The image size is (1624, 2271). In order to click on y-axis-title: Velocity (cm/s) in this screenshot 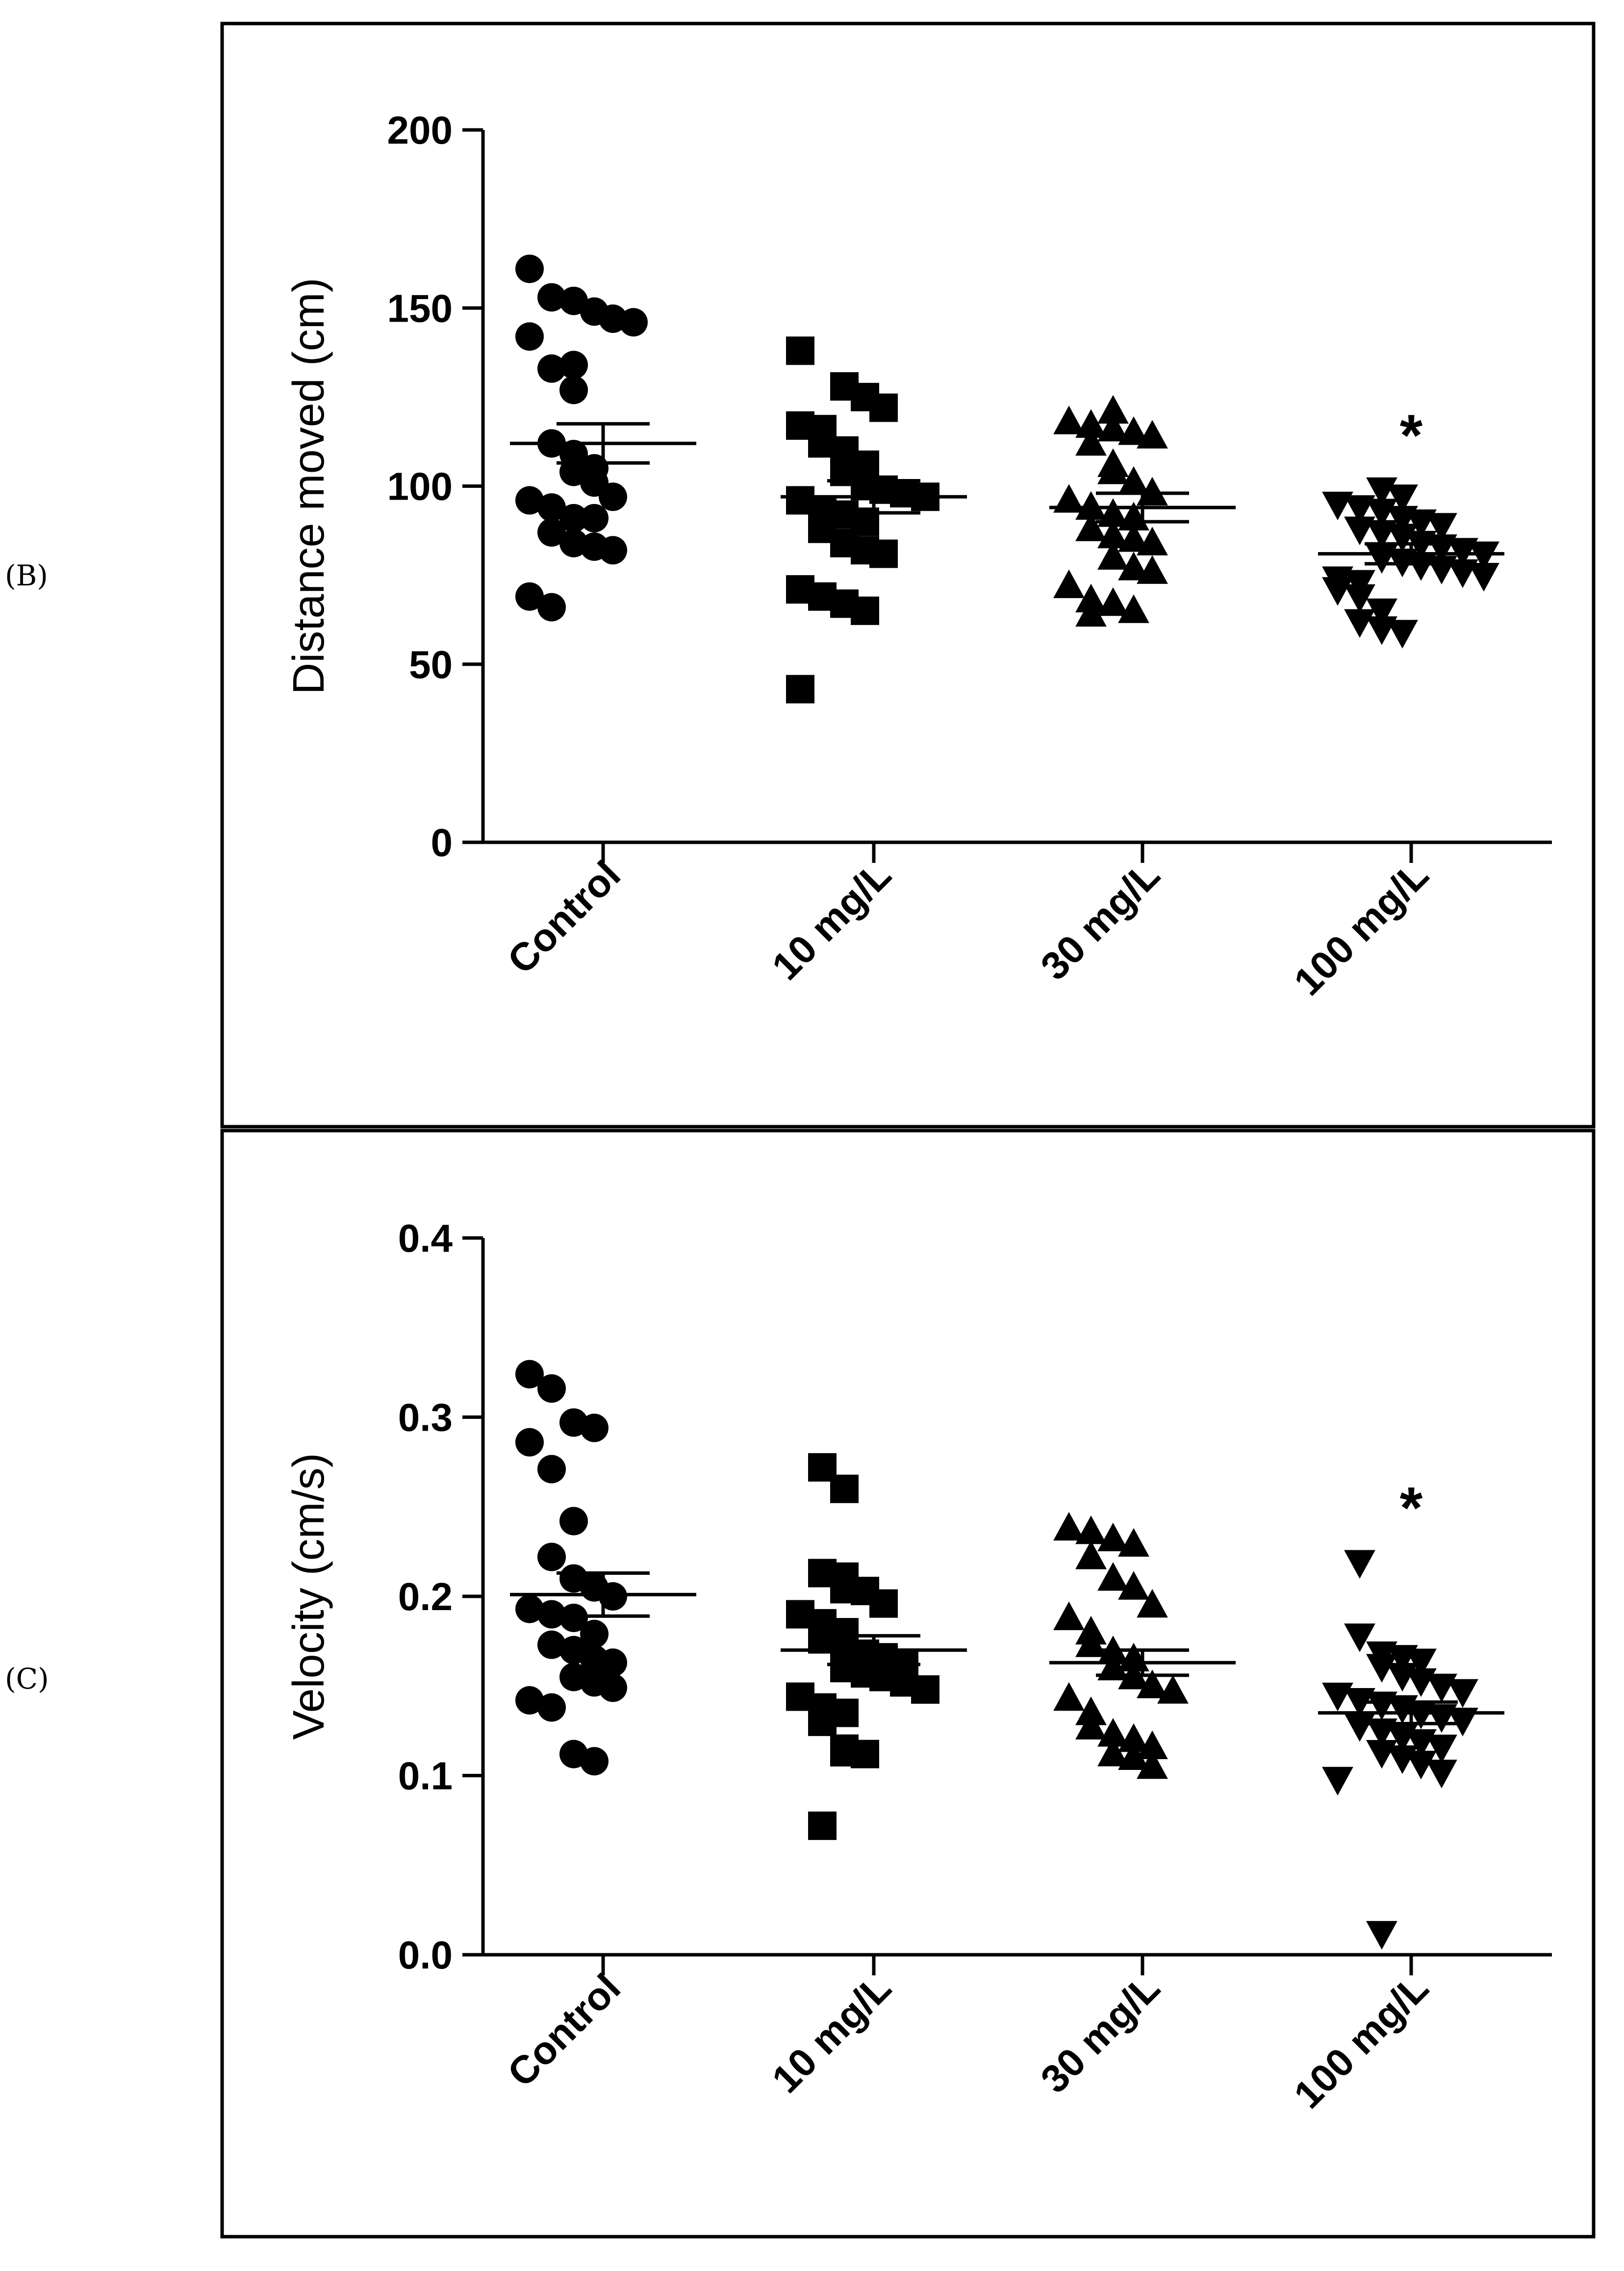, I will do `click(308, 1596)`.